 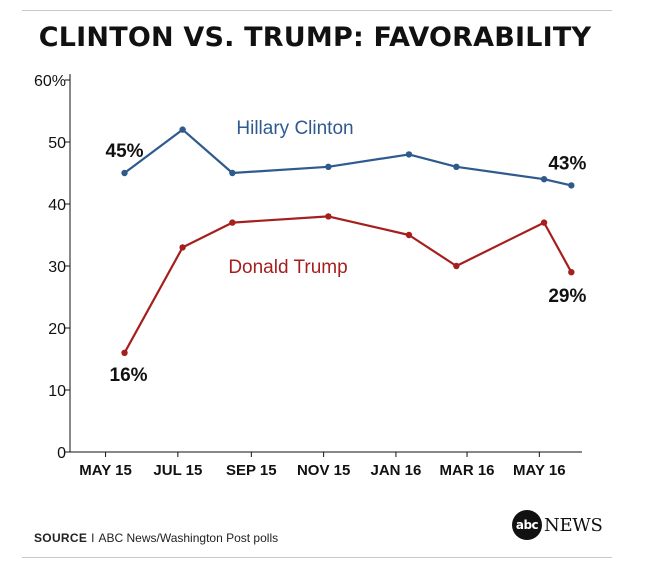 I want to click on x-tick-label: JAN 16, so click(x=395, y=470).